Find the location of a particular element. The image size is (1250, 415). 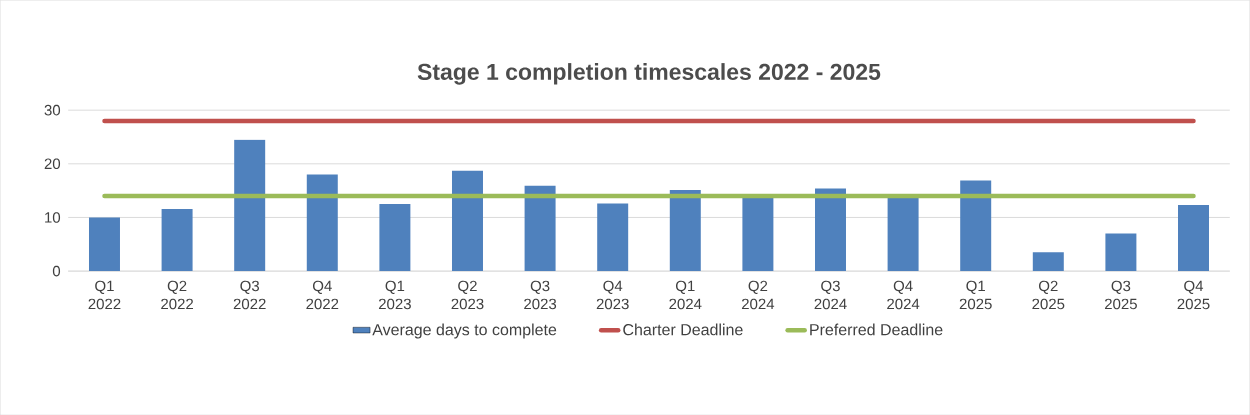

x-tick-label: Q3 2024 is located at coordinates (830, 295).